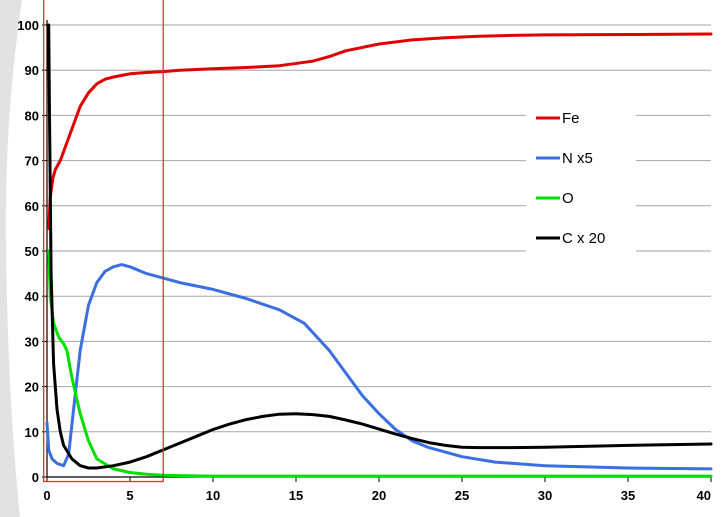  What do you see at coordinates (32, 387) in the screenshot?
I see `y-tick-label: 20` at bounding box center [32, 387].